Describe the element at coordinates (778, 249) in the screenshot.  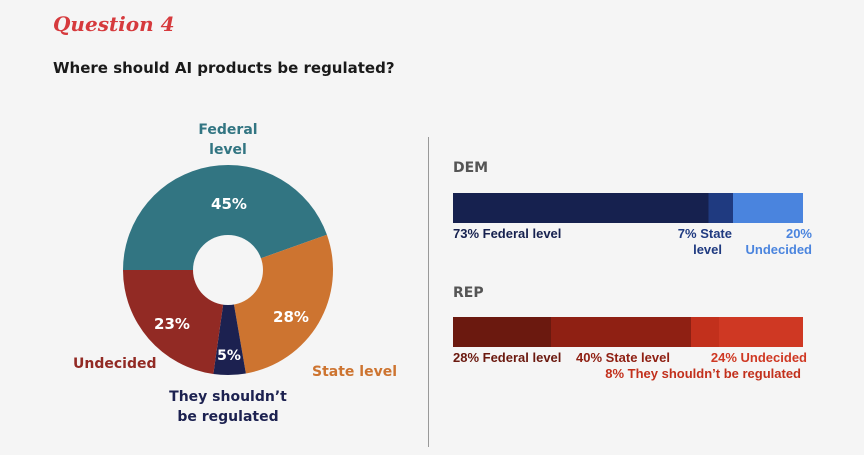
I see `dem-undecided-line2: Undecided` at that location.